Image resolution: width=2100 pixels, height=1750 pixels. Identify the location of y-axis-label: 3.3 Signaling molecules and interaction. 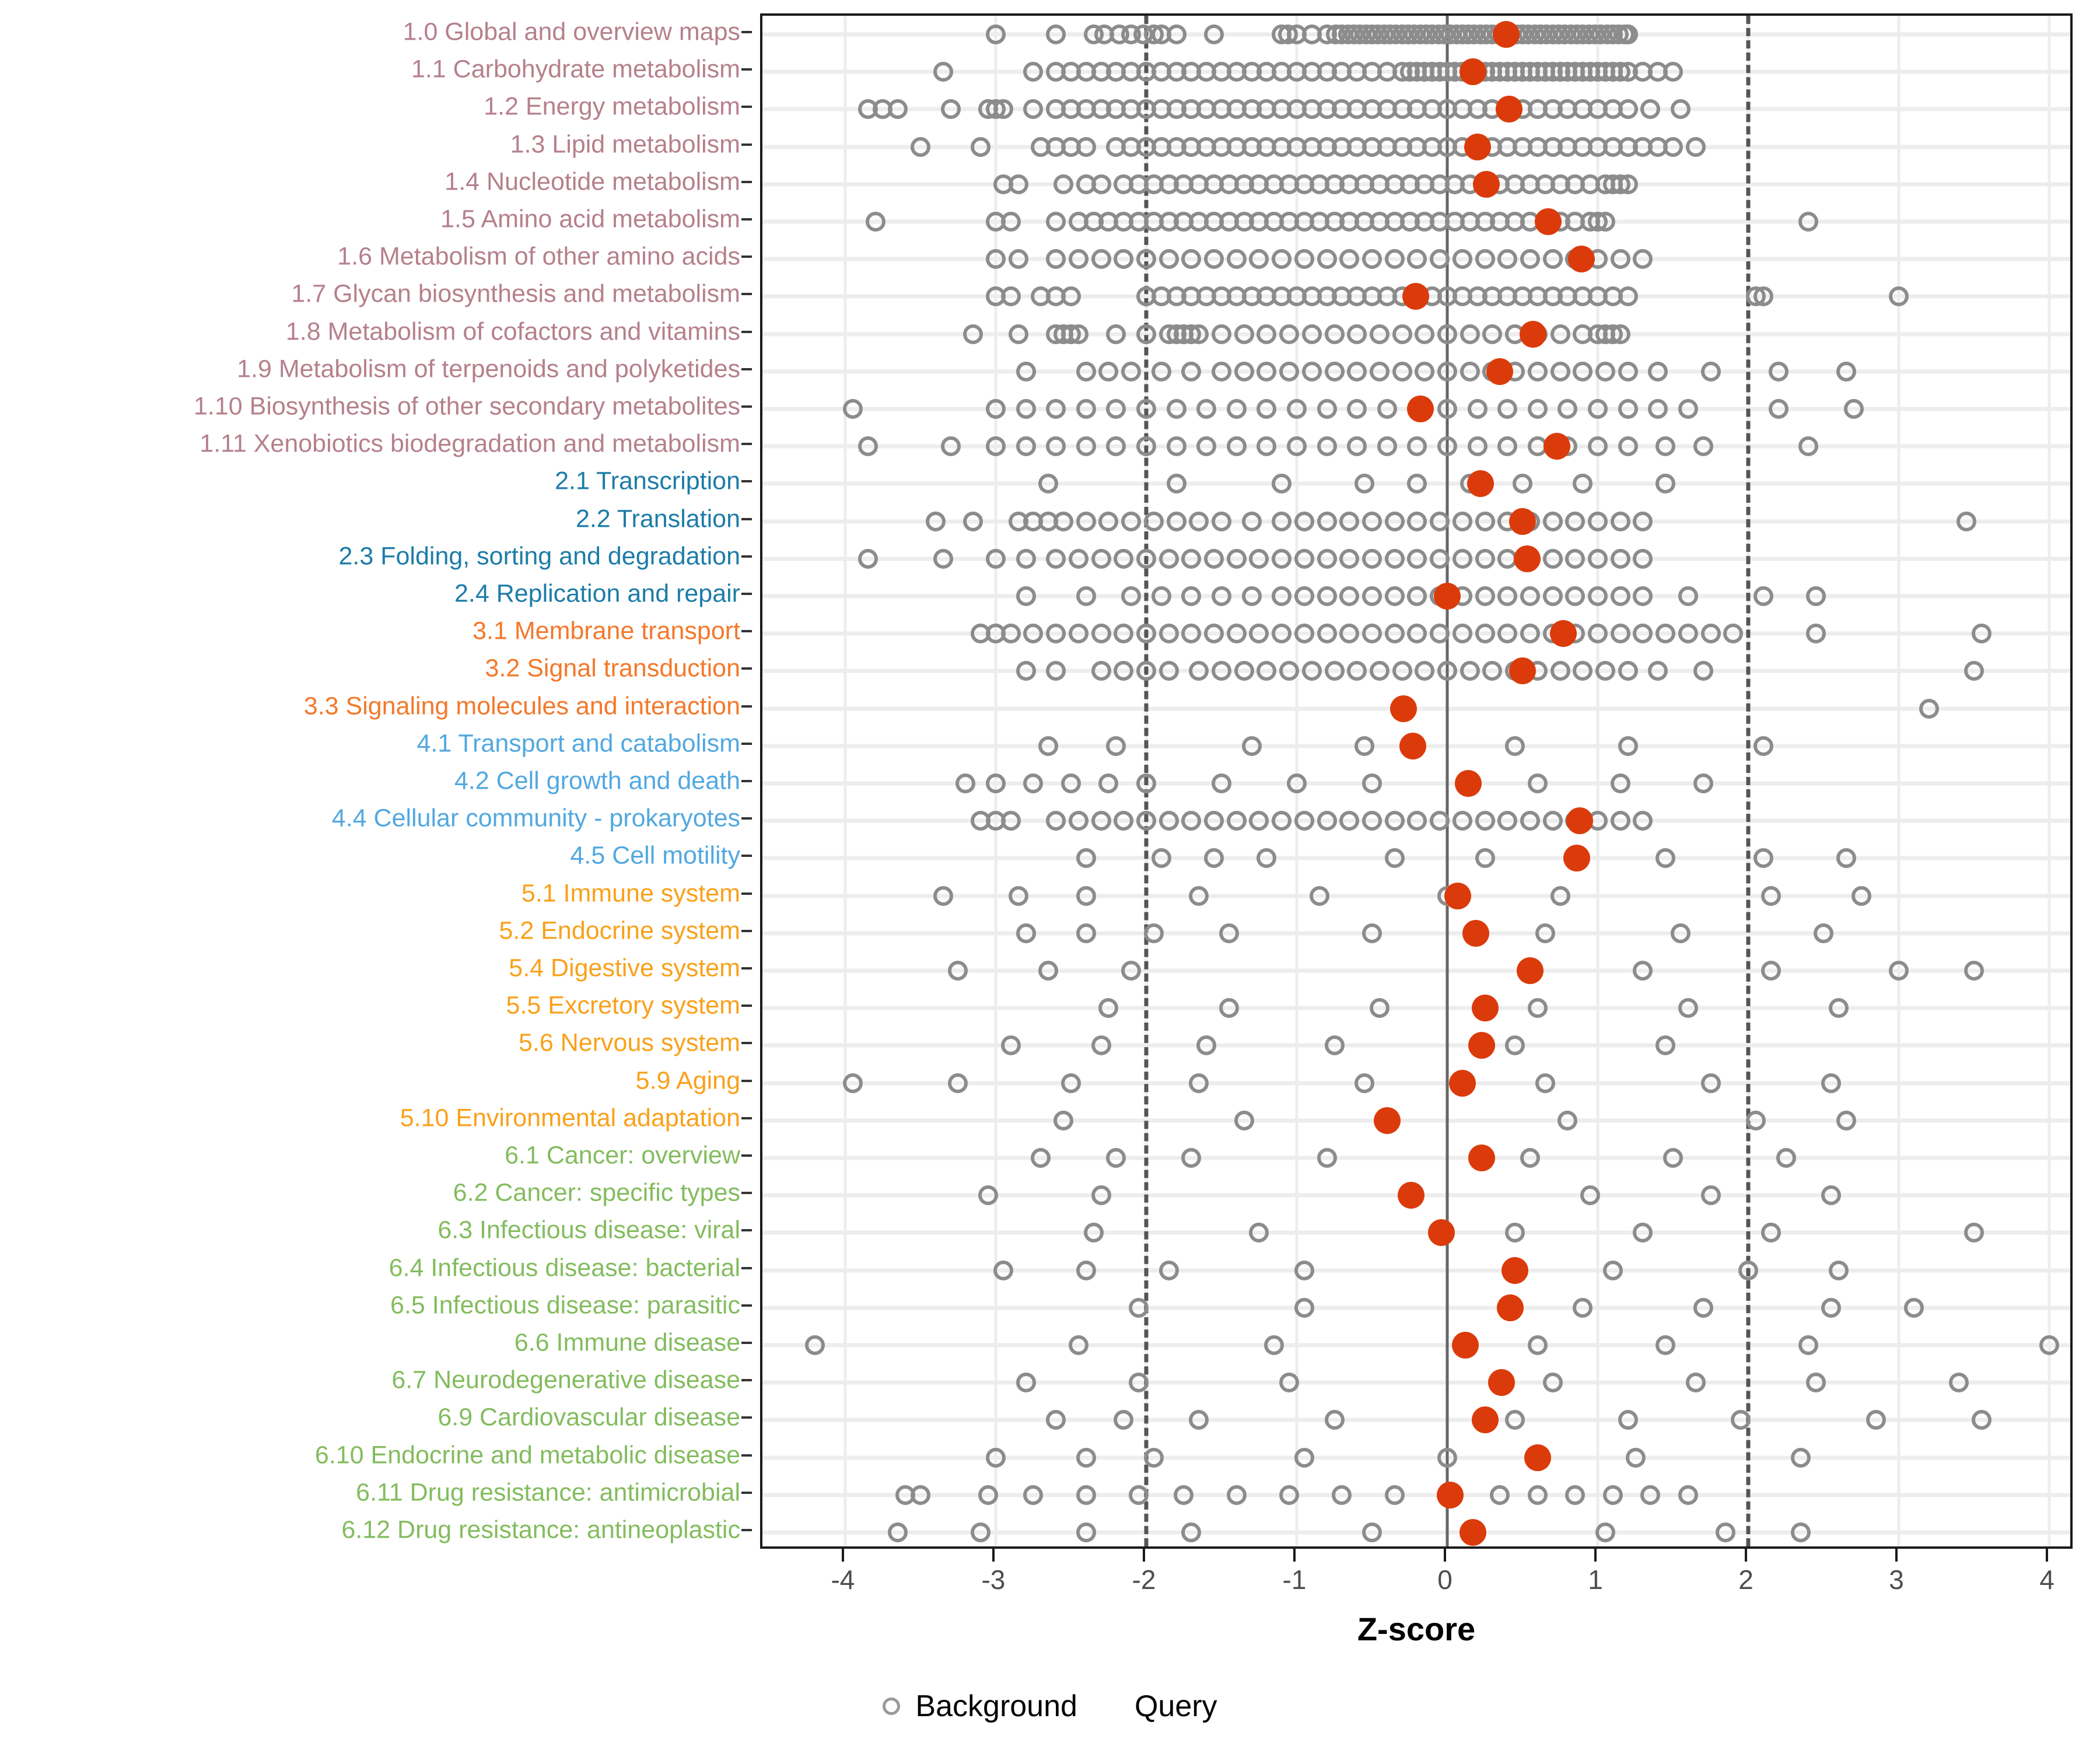
(521, 706).